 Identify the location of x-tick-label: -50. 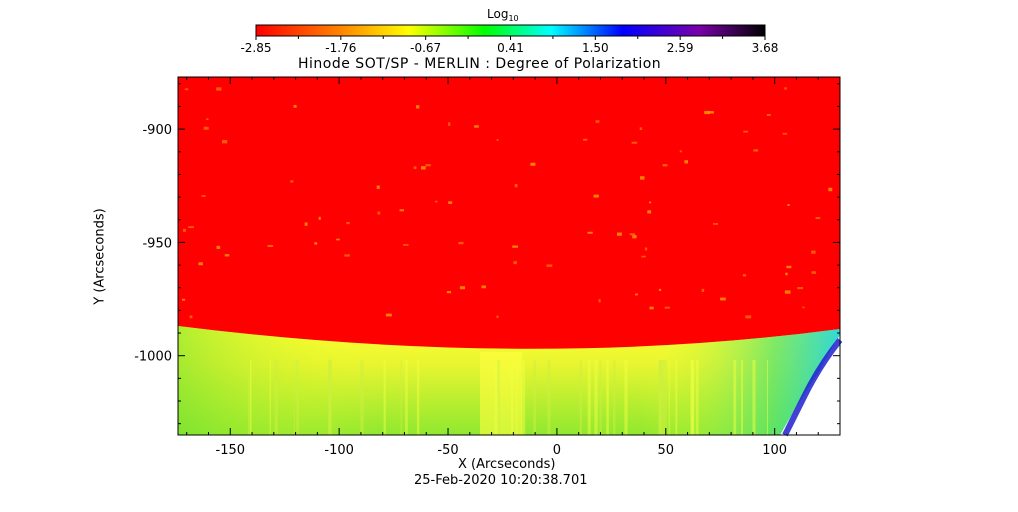
(447, 450).